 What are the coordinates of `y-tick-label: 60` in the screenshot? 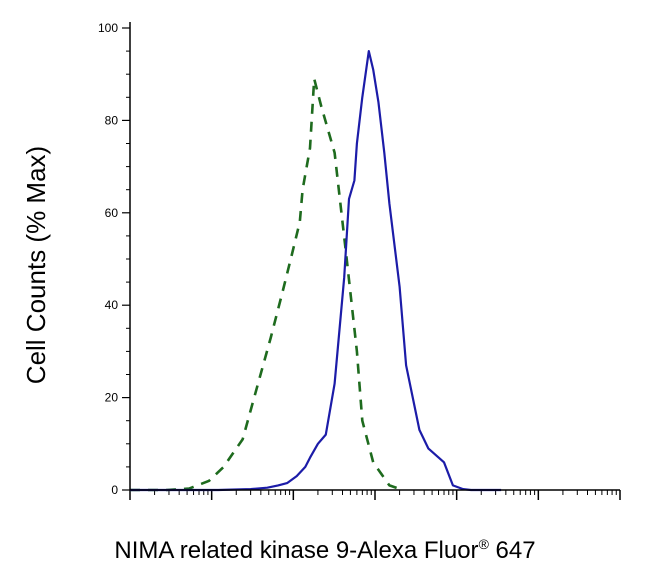 It's located at (112, 213).